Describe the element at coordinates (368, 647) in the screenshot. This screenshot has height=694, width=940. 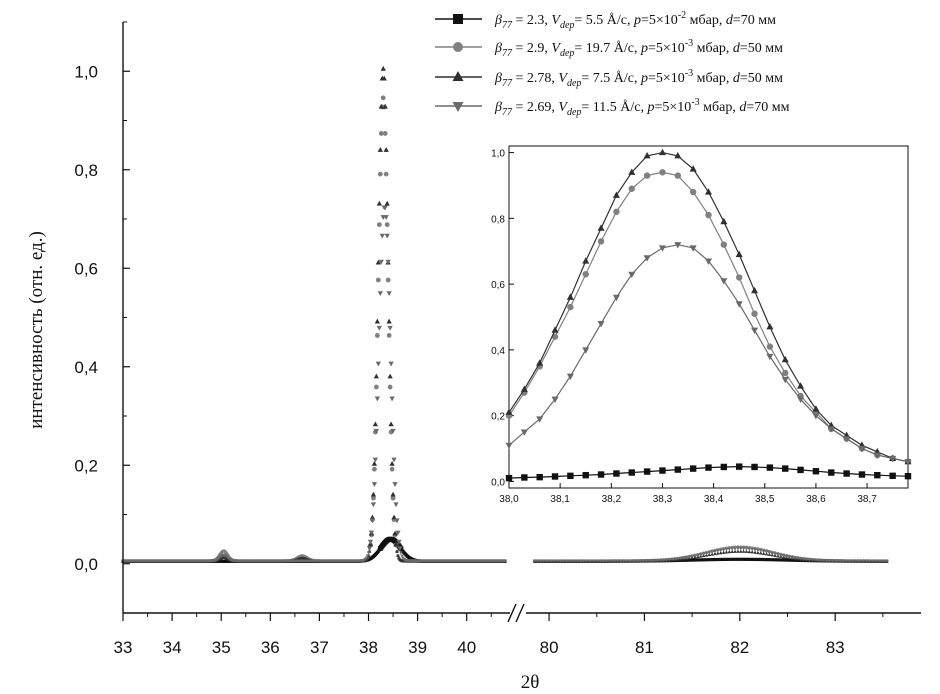
I see `x-tick-label: 38` at that location.